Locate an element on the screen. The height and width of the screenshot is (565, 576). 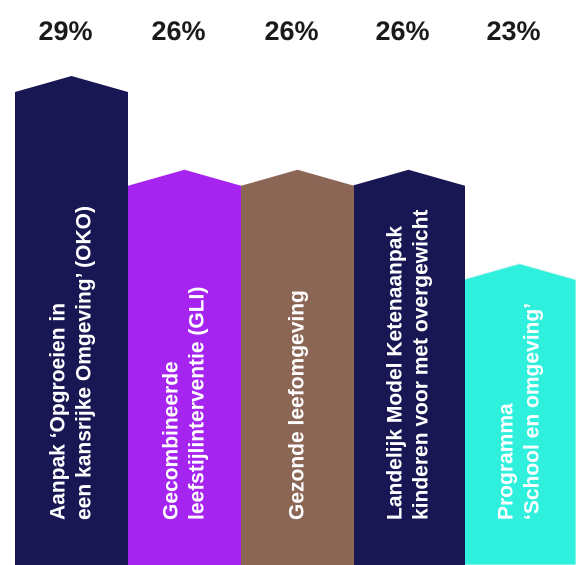
value-label-2: 26% is located at coordinates (178, 31).